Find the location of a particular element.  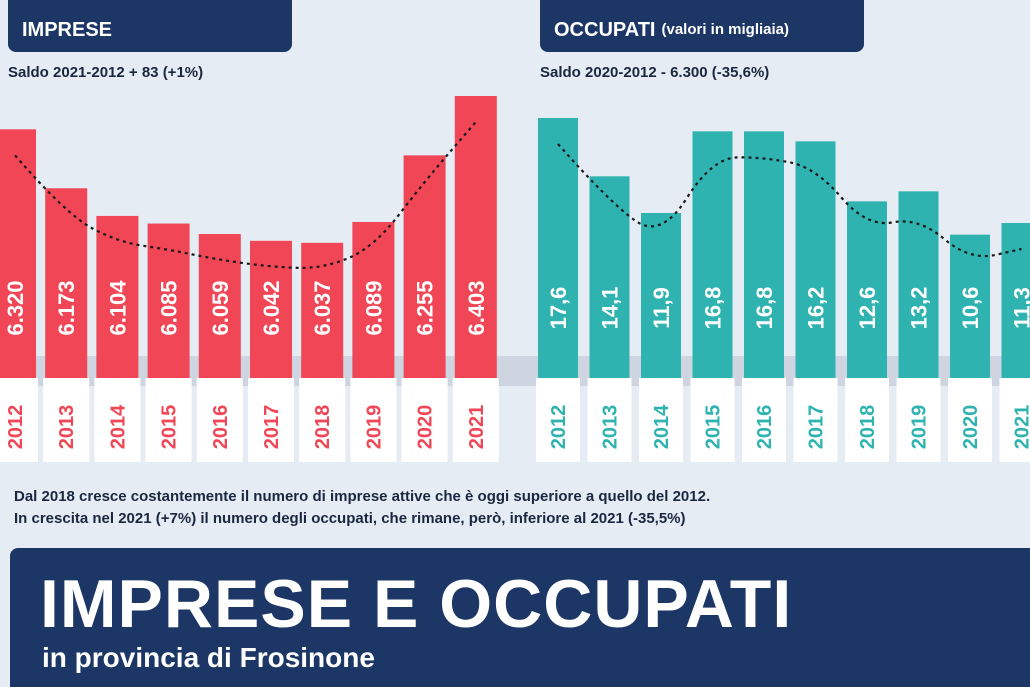

imprese-year-label-2012: 2012 is located at coordinates (16, 427).